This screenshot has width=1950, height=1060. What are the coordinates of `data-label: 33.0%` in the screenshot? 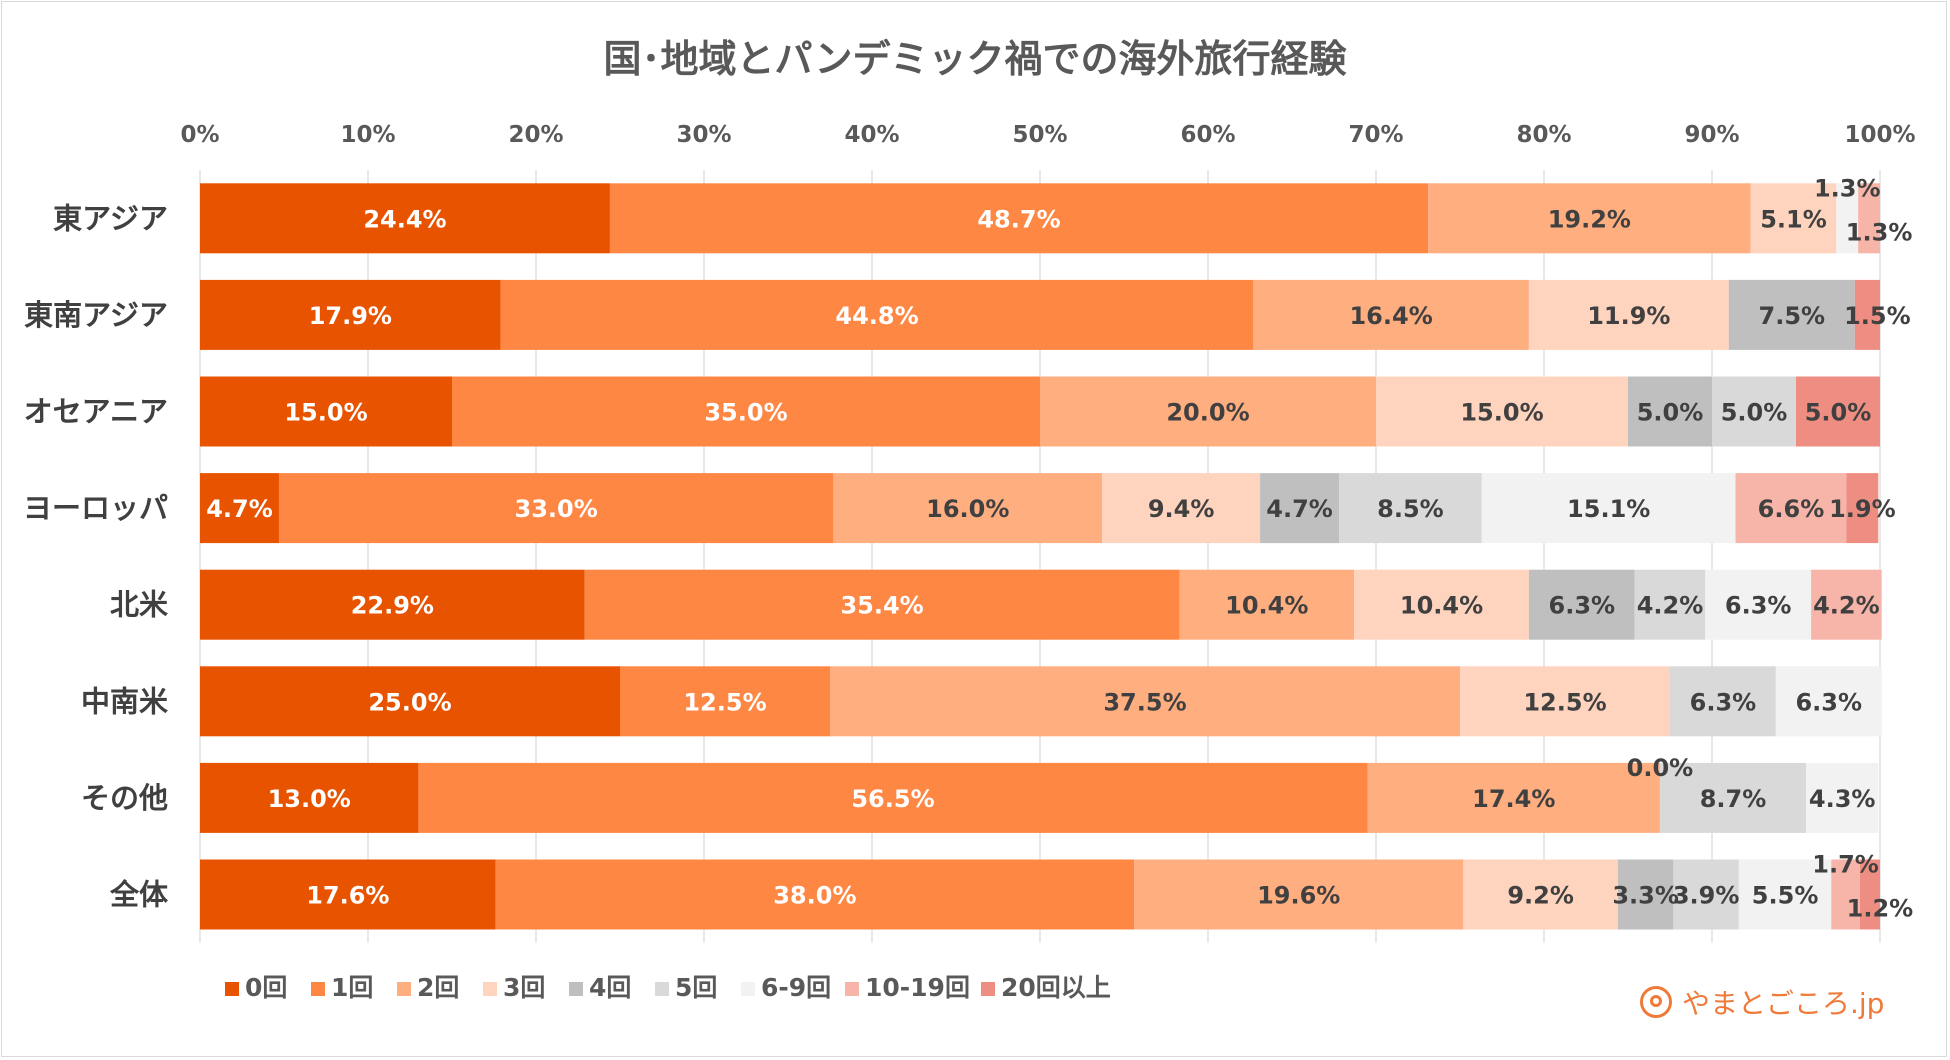 It's located at (556, 509).